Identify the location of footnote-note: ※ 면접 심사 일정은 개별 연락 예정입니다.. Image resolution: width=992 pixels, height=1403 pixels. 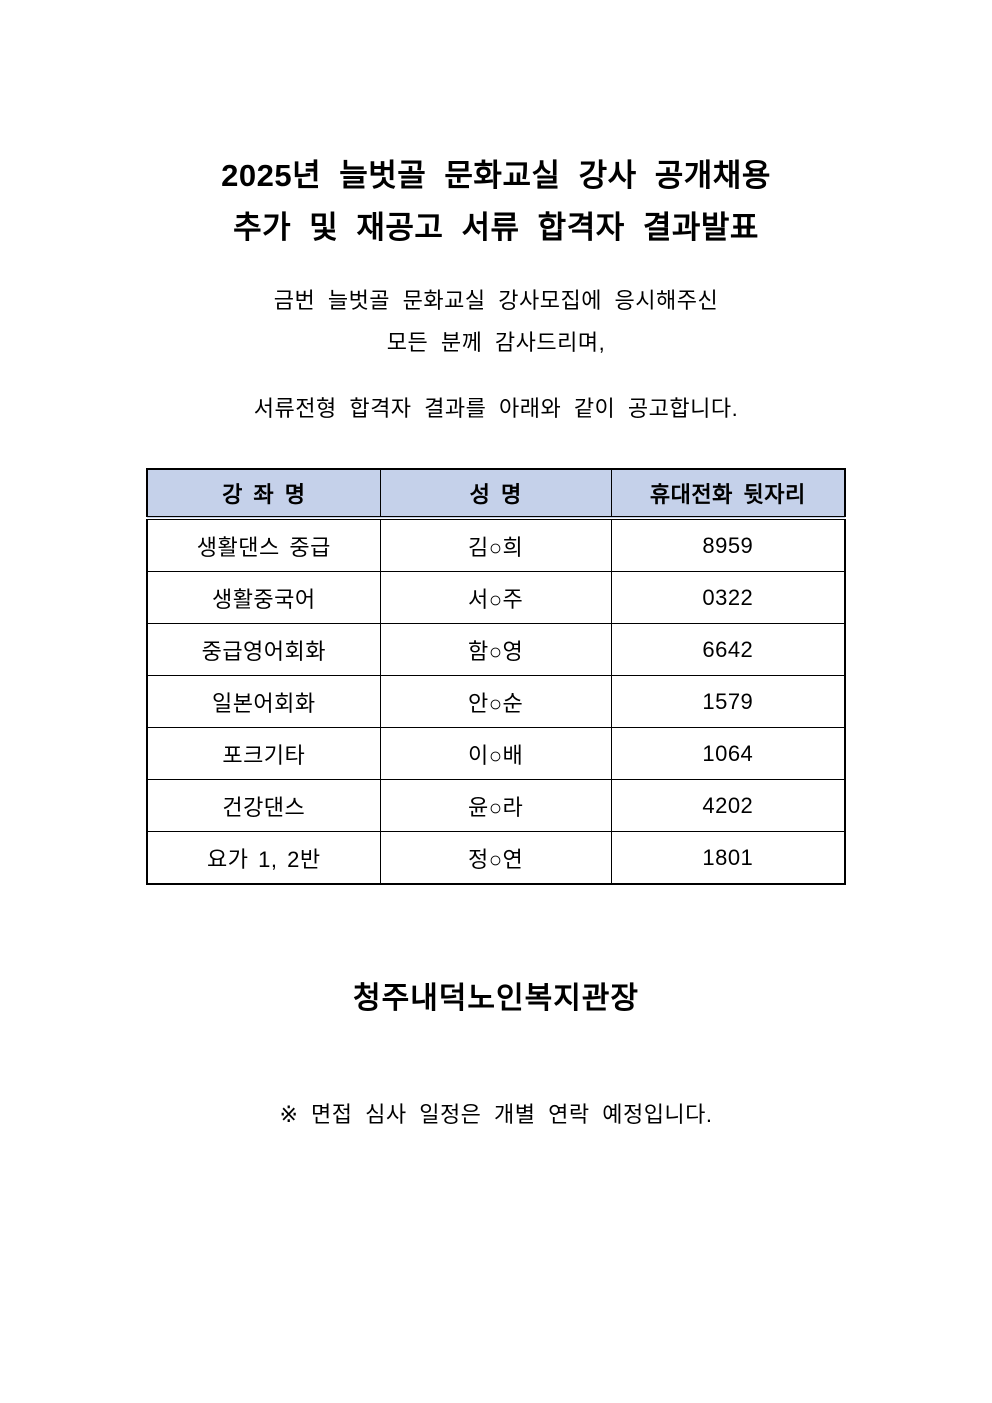
(496, 1114).